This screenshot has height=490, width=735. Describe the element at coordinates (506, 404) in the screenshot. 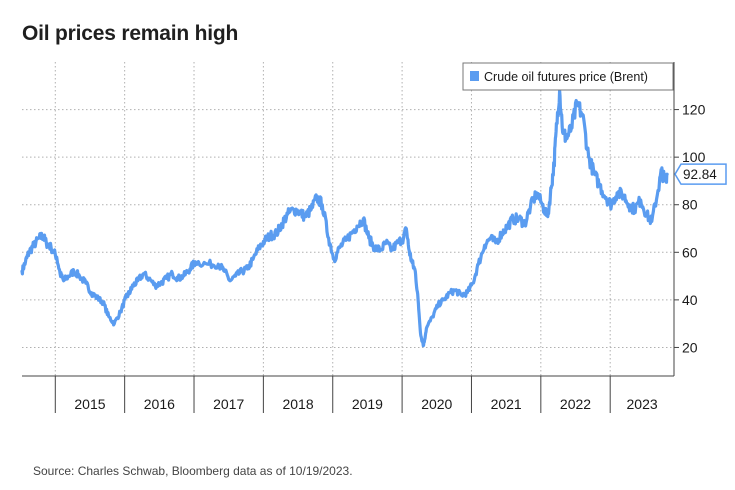

I see `x-tick-label: 2021` at that location.